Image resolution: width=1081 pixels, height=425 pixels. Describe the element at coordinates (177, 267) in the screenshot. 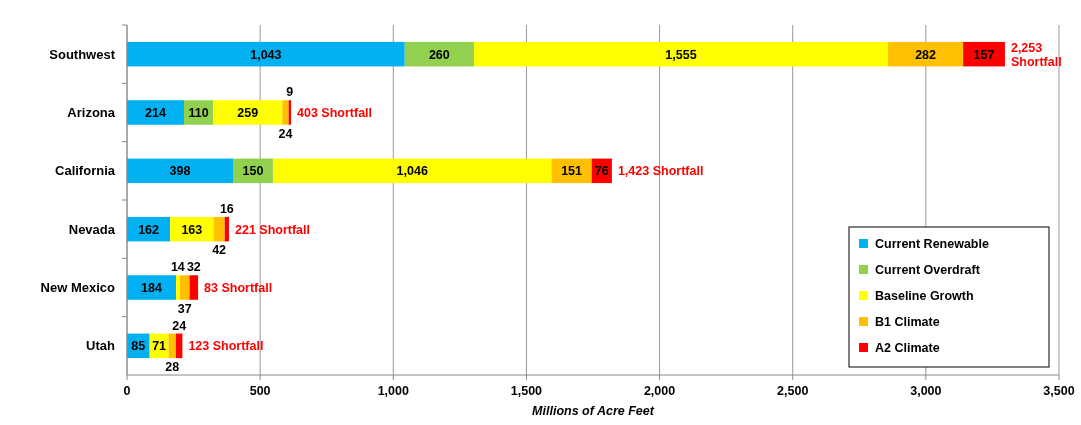

I see `data-label: 14` at that location.